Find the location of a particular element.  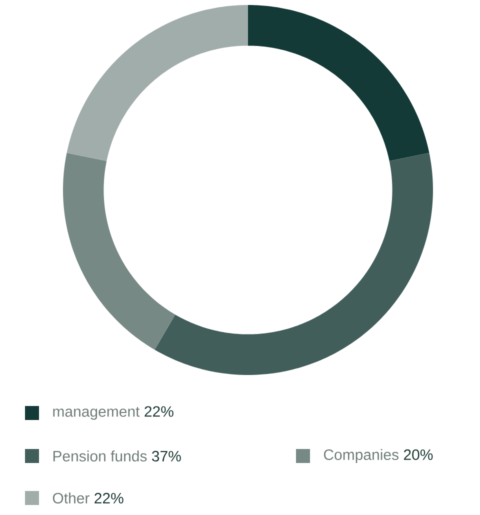

legend-label: Other is located at coordinates (71, 498).